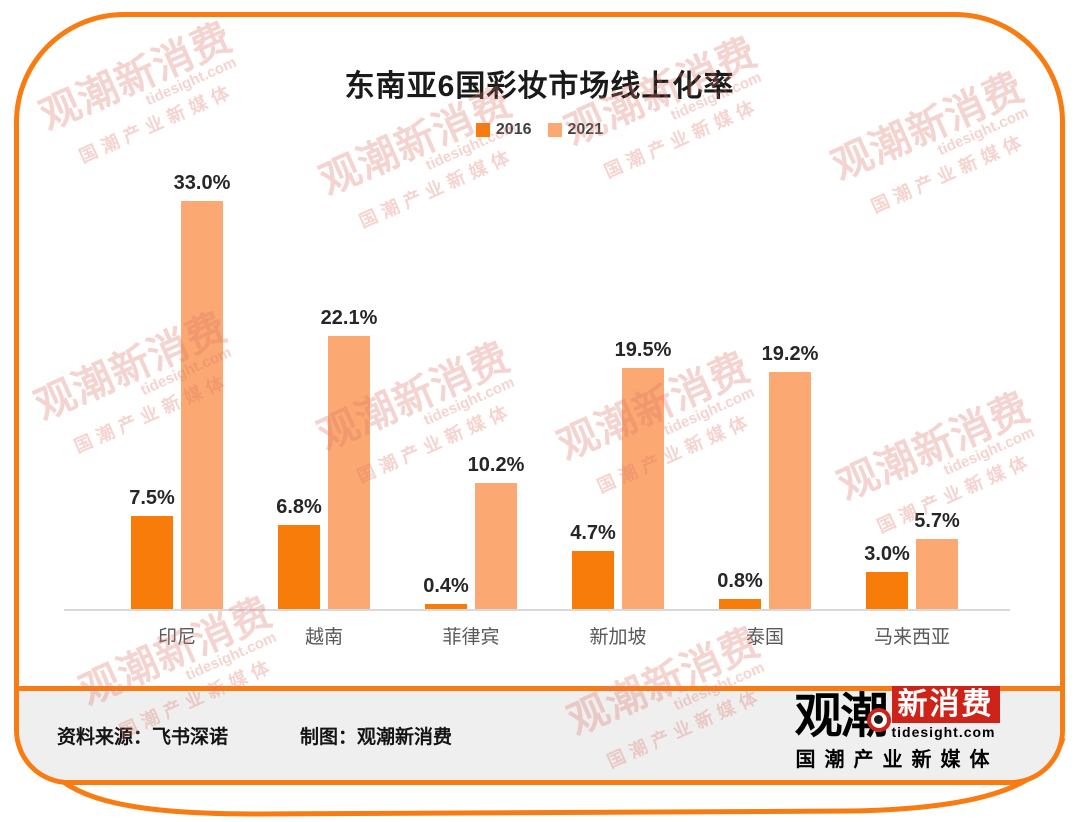 The height and width of the screenshot is (822, 1080). Describe the element at coordinates (937, 521) in the screenshot. I see `bar-value-label-2021-6: 5.7%` at that location.